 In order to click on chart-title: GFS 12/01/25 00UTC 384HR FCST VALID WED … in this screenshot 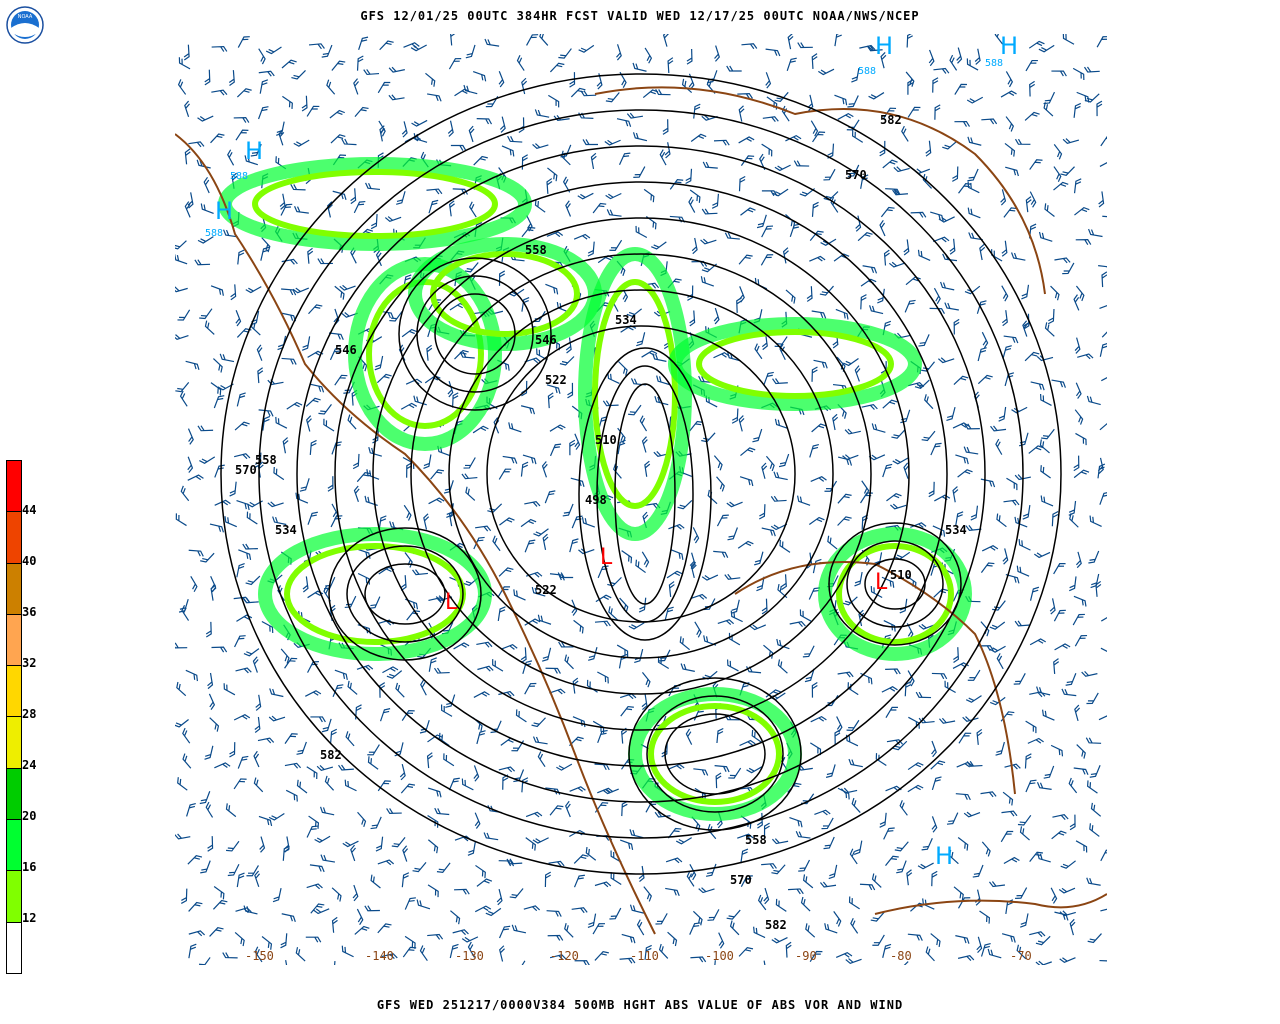, I will do `click(640, 16)`.